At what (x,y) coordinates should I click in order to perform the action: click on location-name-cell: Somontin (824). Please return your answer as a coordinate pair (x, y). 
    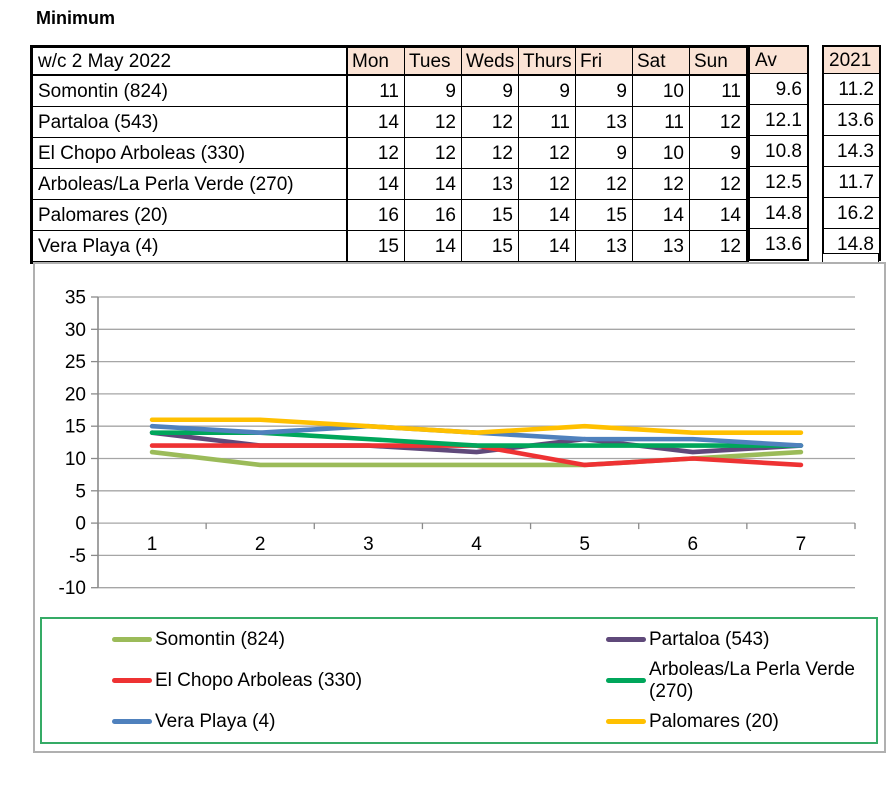
    Looking at the image, I should click on (189, 90).